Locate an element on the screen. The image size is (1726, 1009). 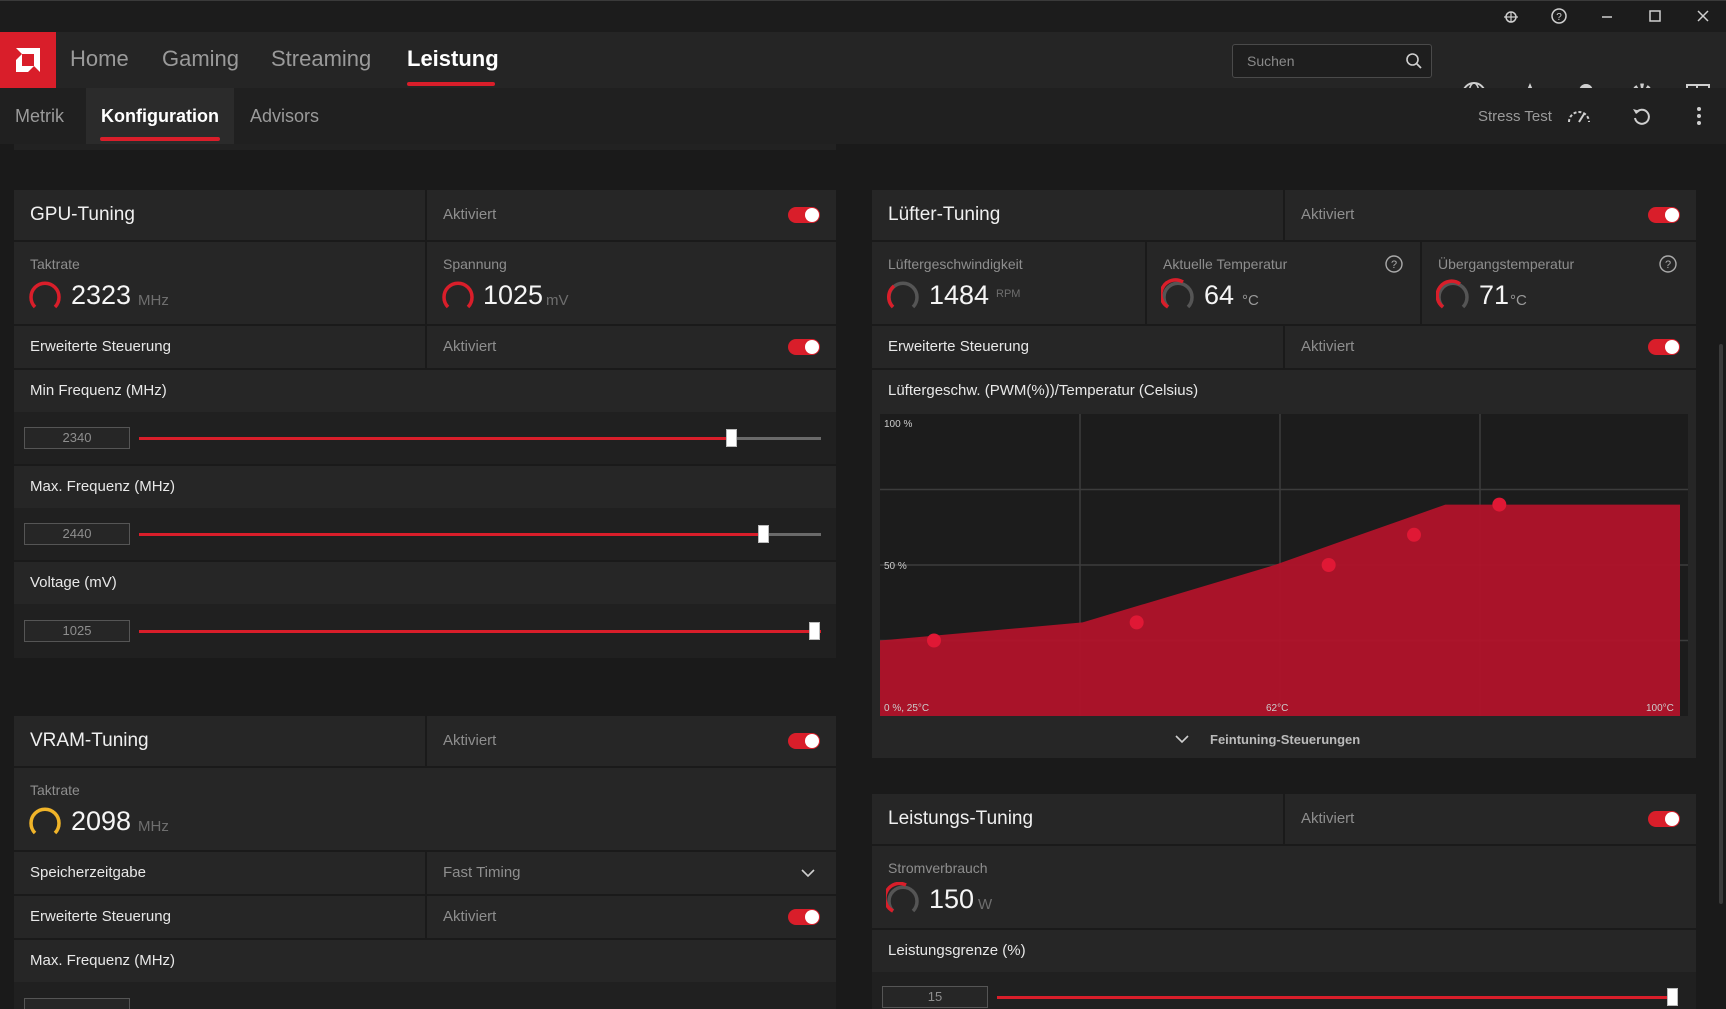
fan-speed-value: 1484 is located at coordinates (959, 295).